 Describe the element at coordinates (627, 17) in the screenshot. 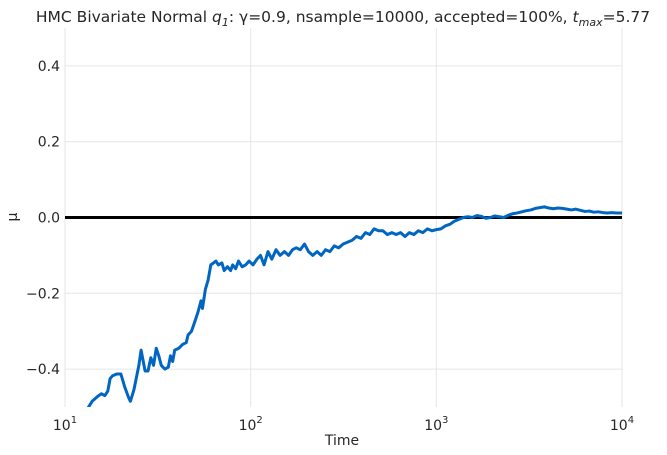

I see `title-suffix: =5.77` at that location.